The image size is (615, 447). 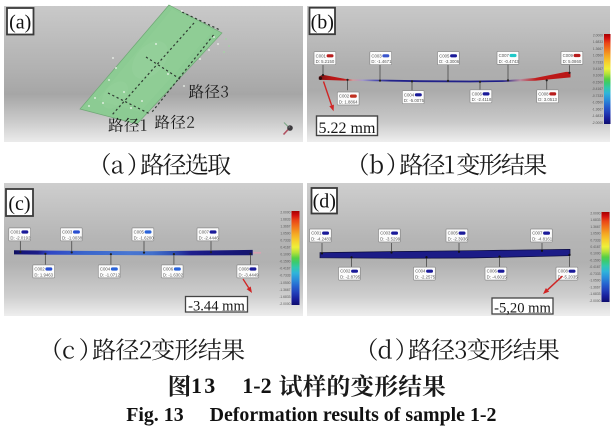 What do you see at coordinates (173, 274) in the screenshot?
I see `svg-text: D: -1.6302` at bounding box center [173, 274].